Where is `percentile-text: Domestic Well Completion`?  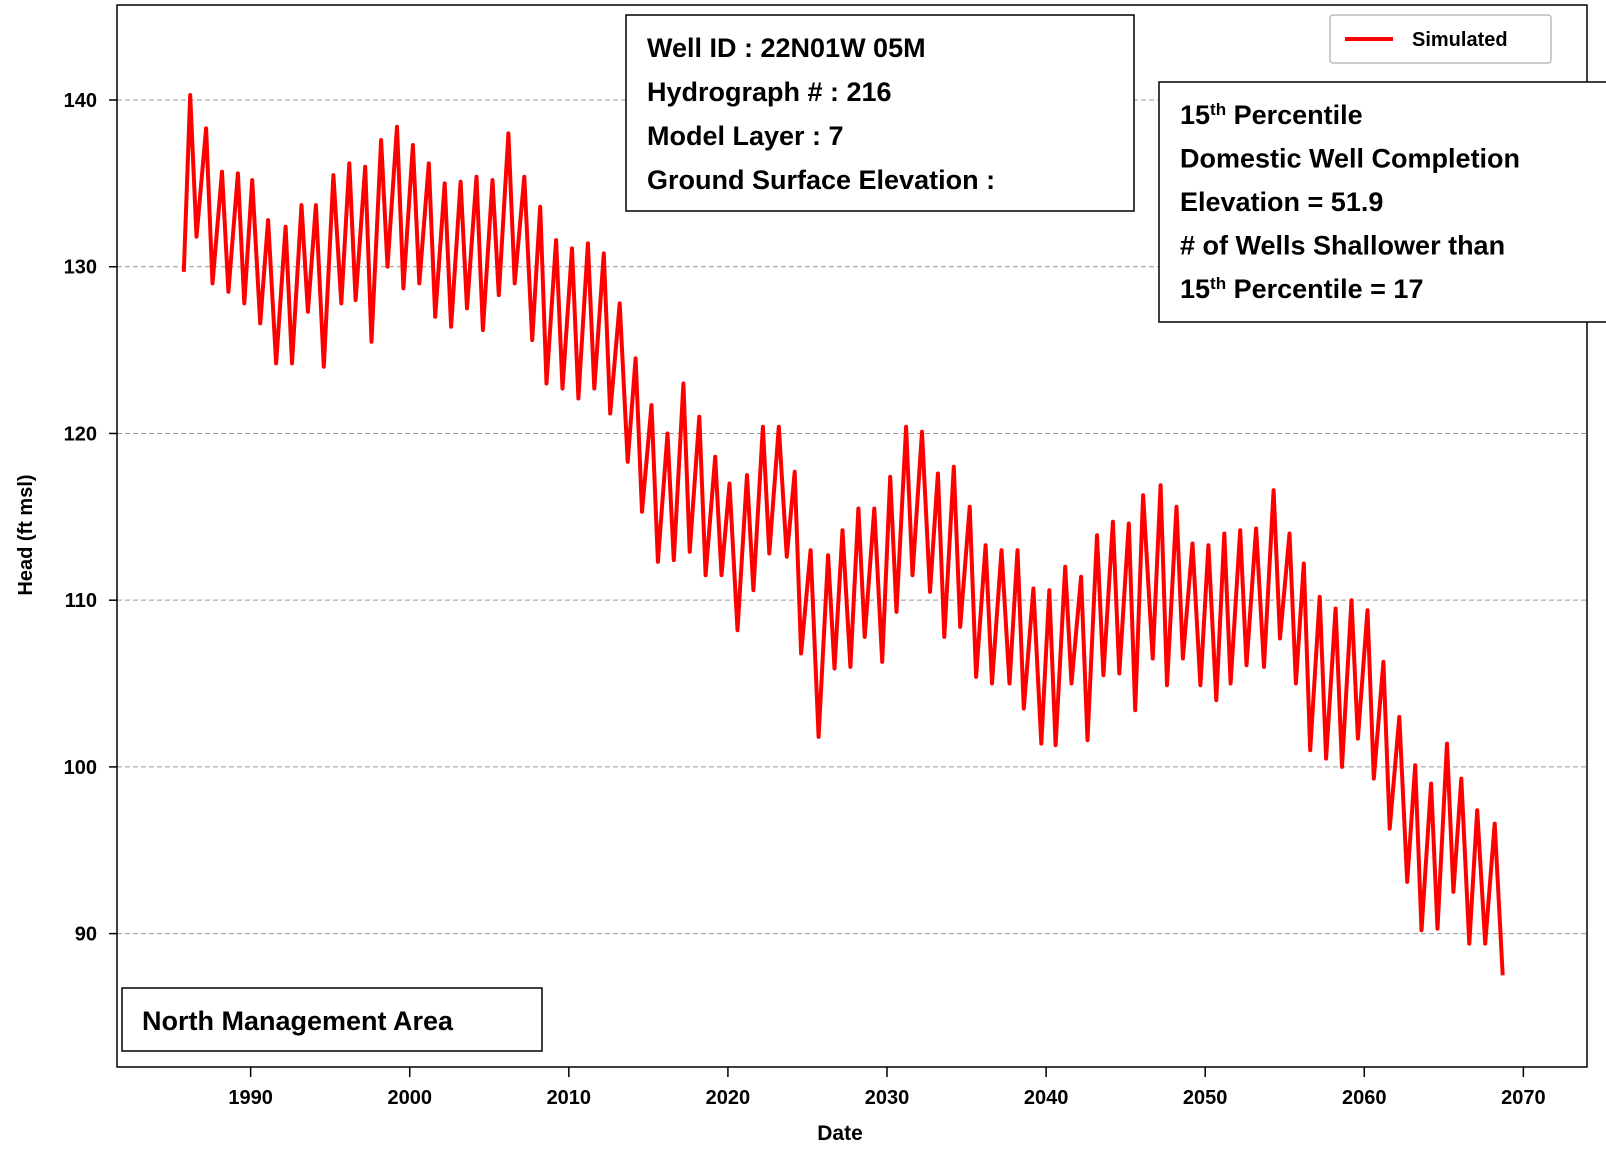 percentile-text: Domestic Well Completion is located at coordinates (1350, 159).